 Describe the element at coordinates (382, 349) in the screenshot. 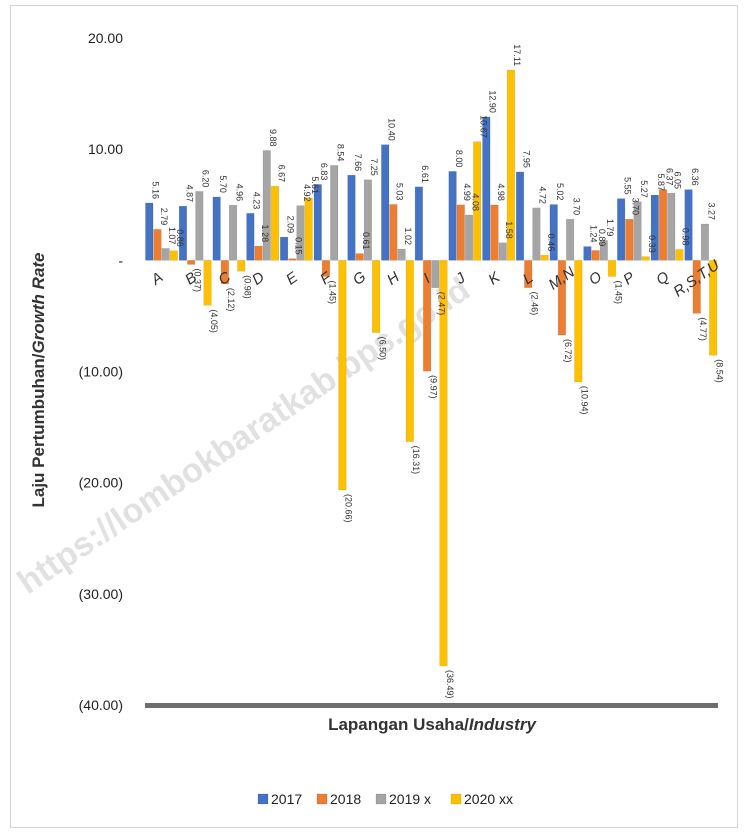

I see `data-label: (6.50)` at that location.